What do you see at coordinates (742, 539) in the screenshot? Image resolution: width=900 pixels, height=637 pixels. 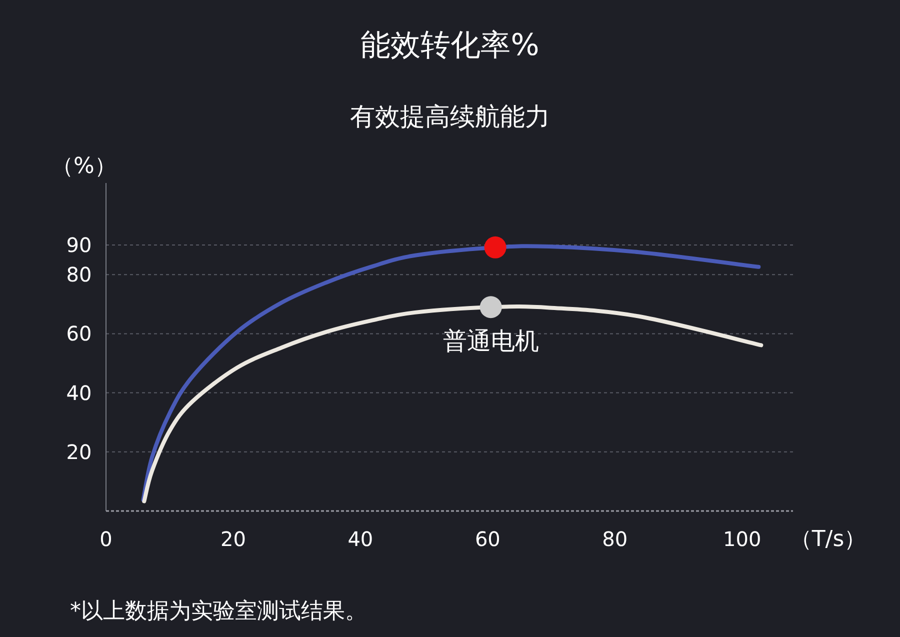 I see `x-tick-label: 100` at bounding box center [742, 539].